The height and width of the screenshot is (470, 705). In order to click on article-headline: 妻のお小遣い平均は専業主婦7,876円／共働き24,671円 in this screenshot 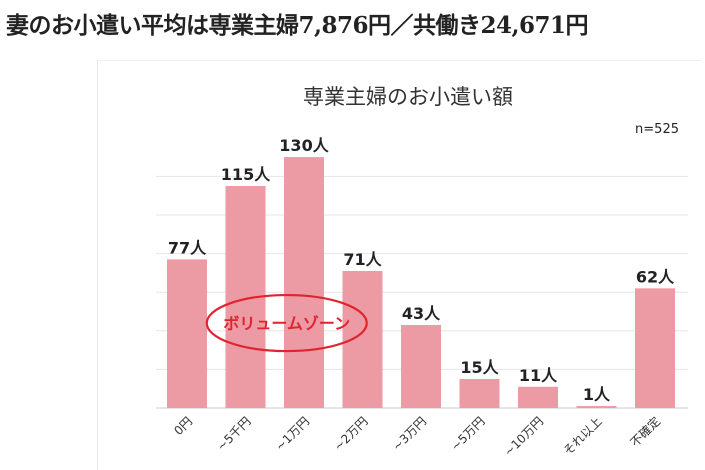, I will do `click(297, 25)`.